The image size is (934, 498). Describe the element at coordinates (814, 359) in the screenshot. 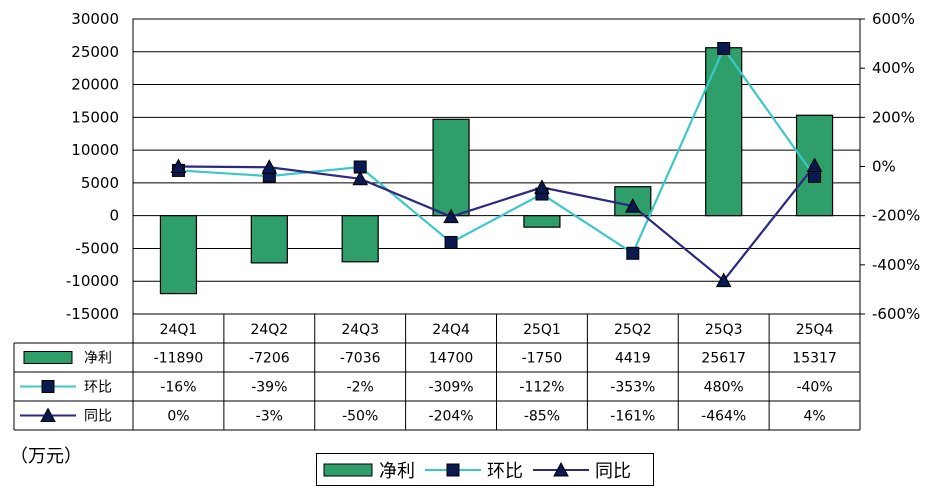

I see `table-cell: 15317` at that location.